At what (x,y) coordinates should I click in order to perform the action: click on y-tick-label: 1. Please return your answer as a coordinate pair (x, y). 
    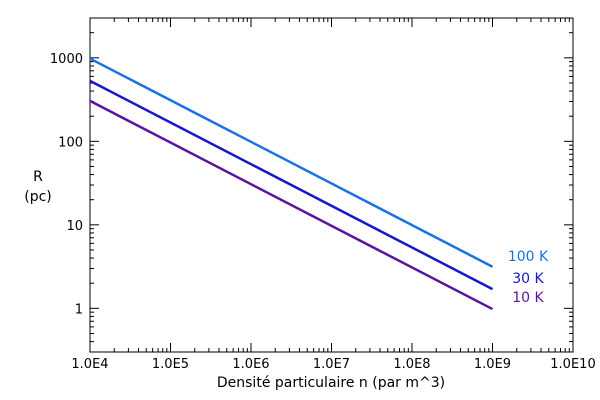
    Looking at the image, I should click on (79, 309).